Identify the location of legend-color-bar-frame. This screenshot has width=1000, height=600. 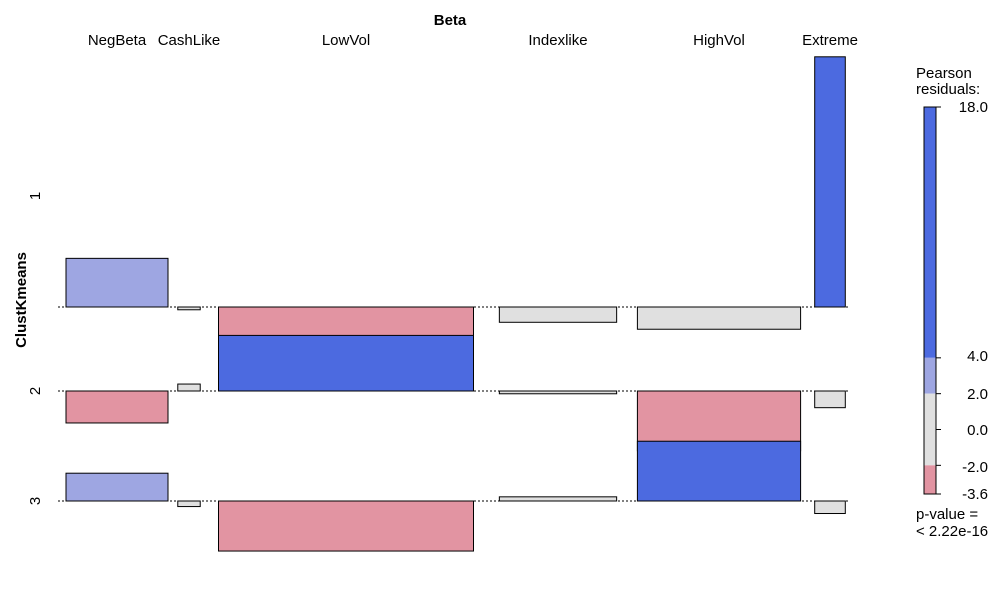
(930, 300).